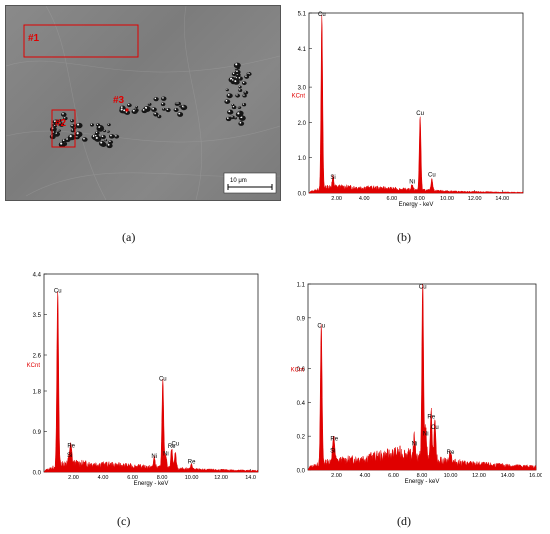 Image resolution: width=550 pixels, height=534 pixels. What do you see at coordinates (37, 433) in the screenshot?
I see `y-tick-label: 0.9` at bounding box center [37, 433].